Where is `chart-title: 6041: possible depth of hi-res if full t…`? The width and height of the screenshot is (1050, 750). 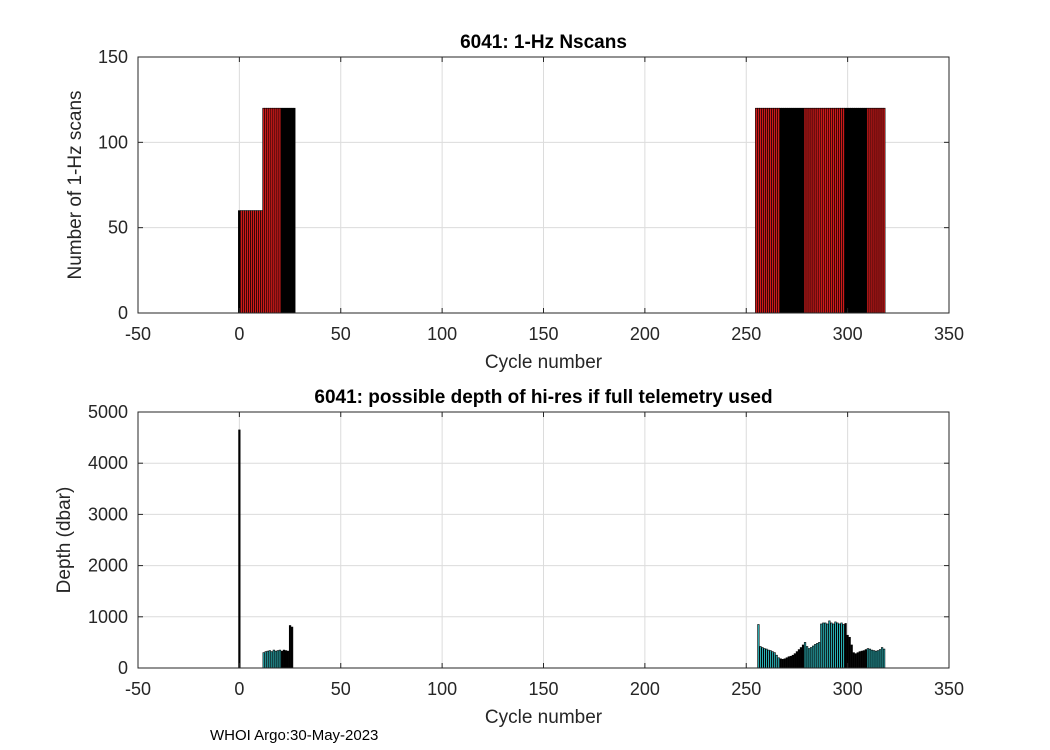
chart-title: 6041: possible depth of hi-res if full t… is located at coordinates (543, 397).